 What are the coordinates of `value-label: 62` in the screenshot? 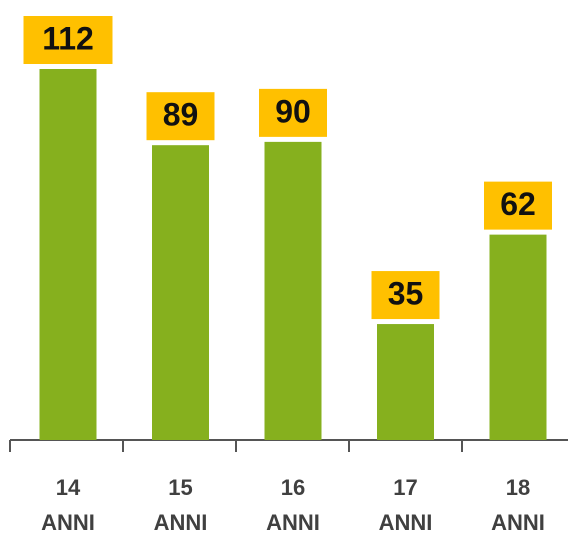 It's located at (518, 204).